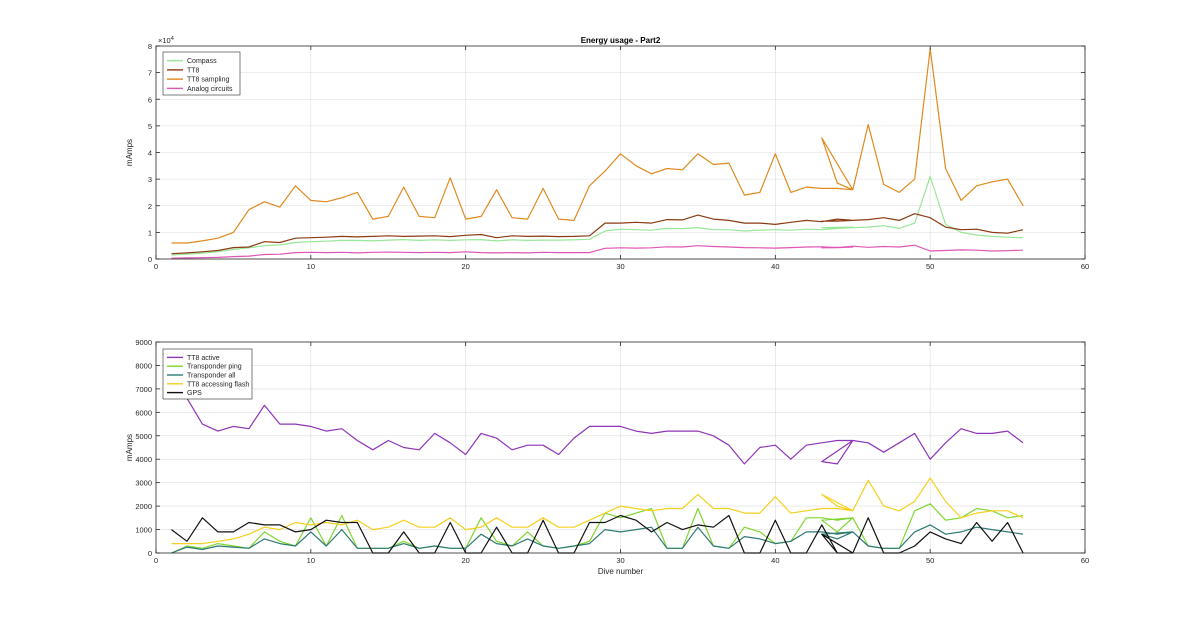  What do you see at coordinates (203, 358) in the screenshot?
I see `legend-entry: TT8 active` at bounding box center [203, 358].